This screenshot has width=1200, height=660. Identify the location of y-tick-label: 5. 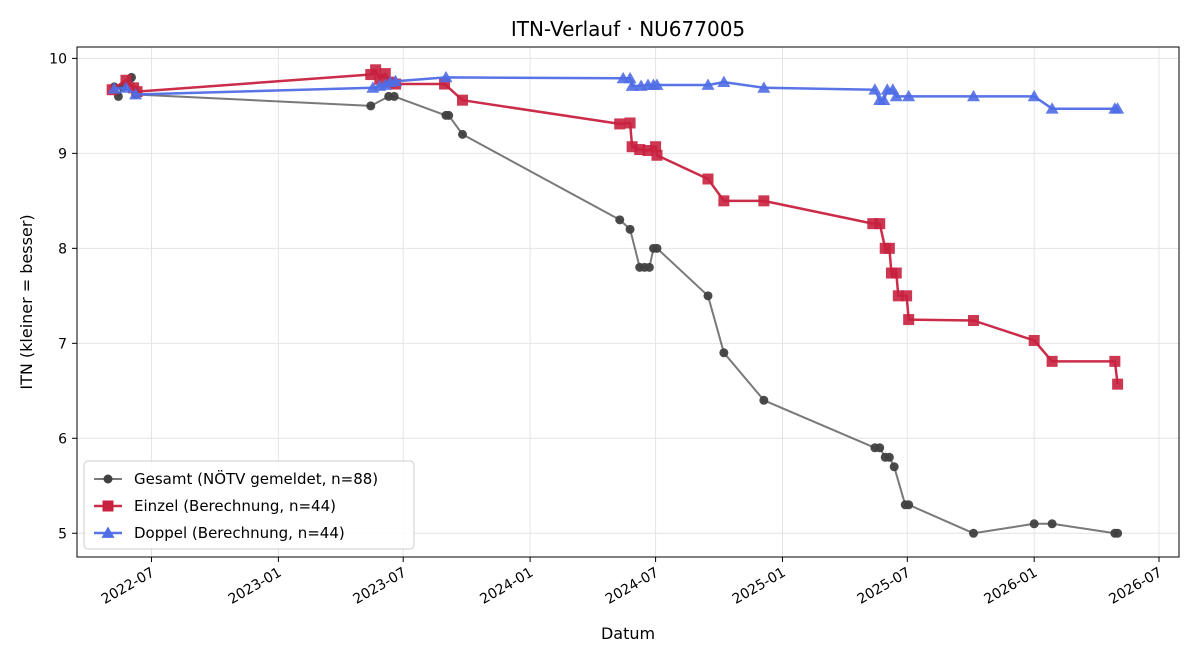
(62, 534).